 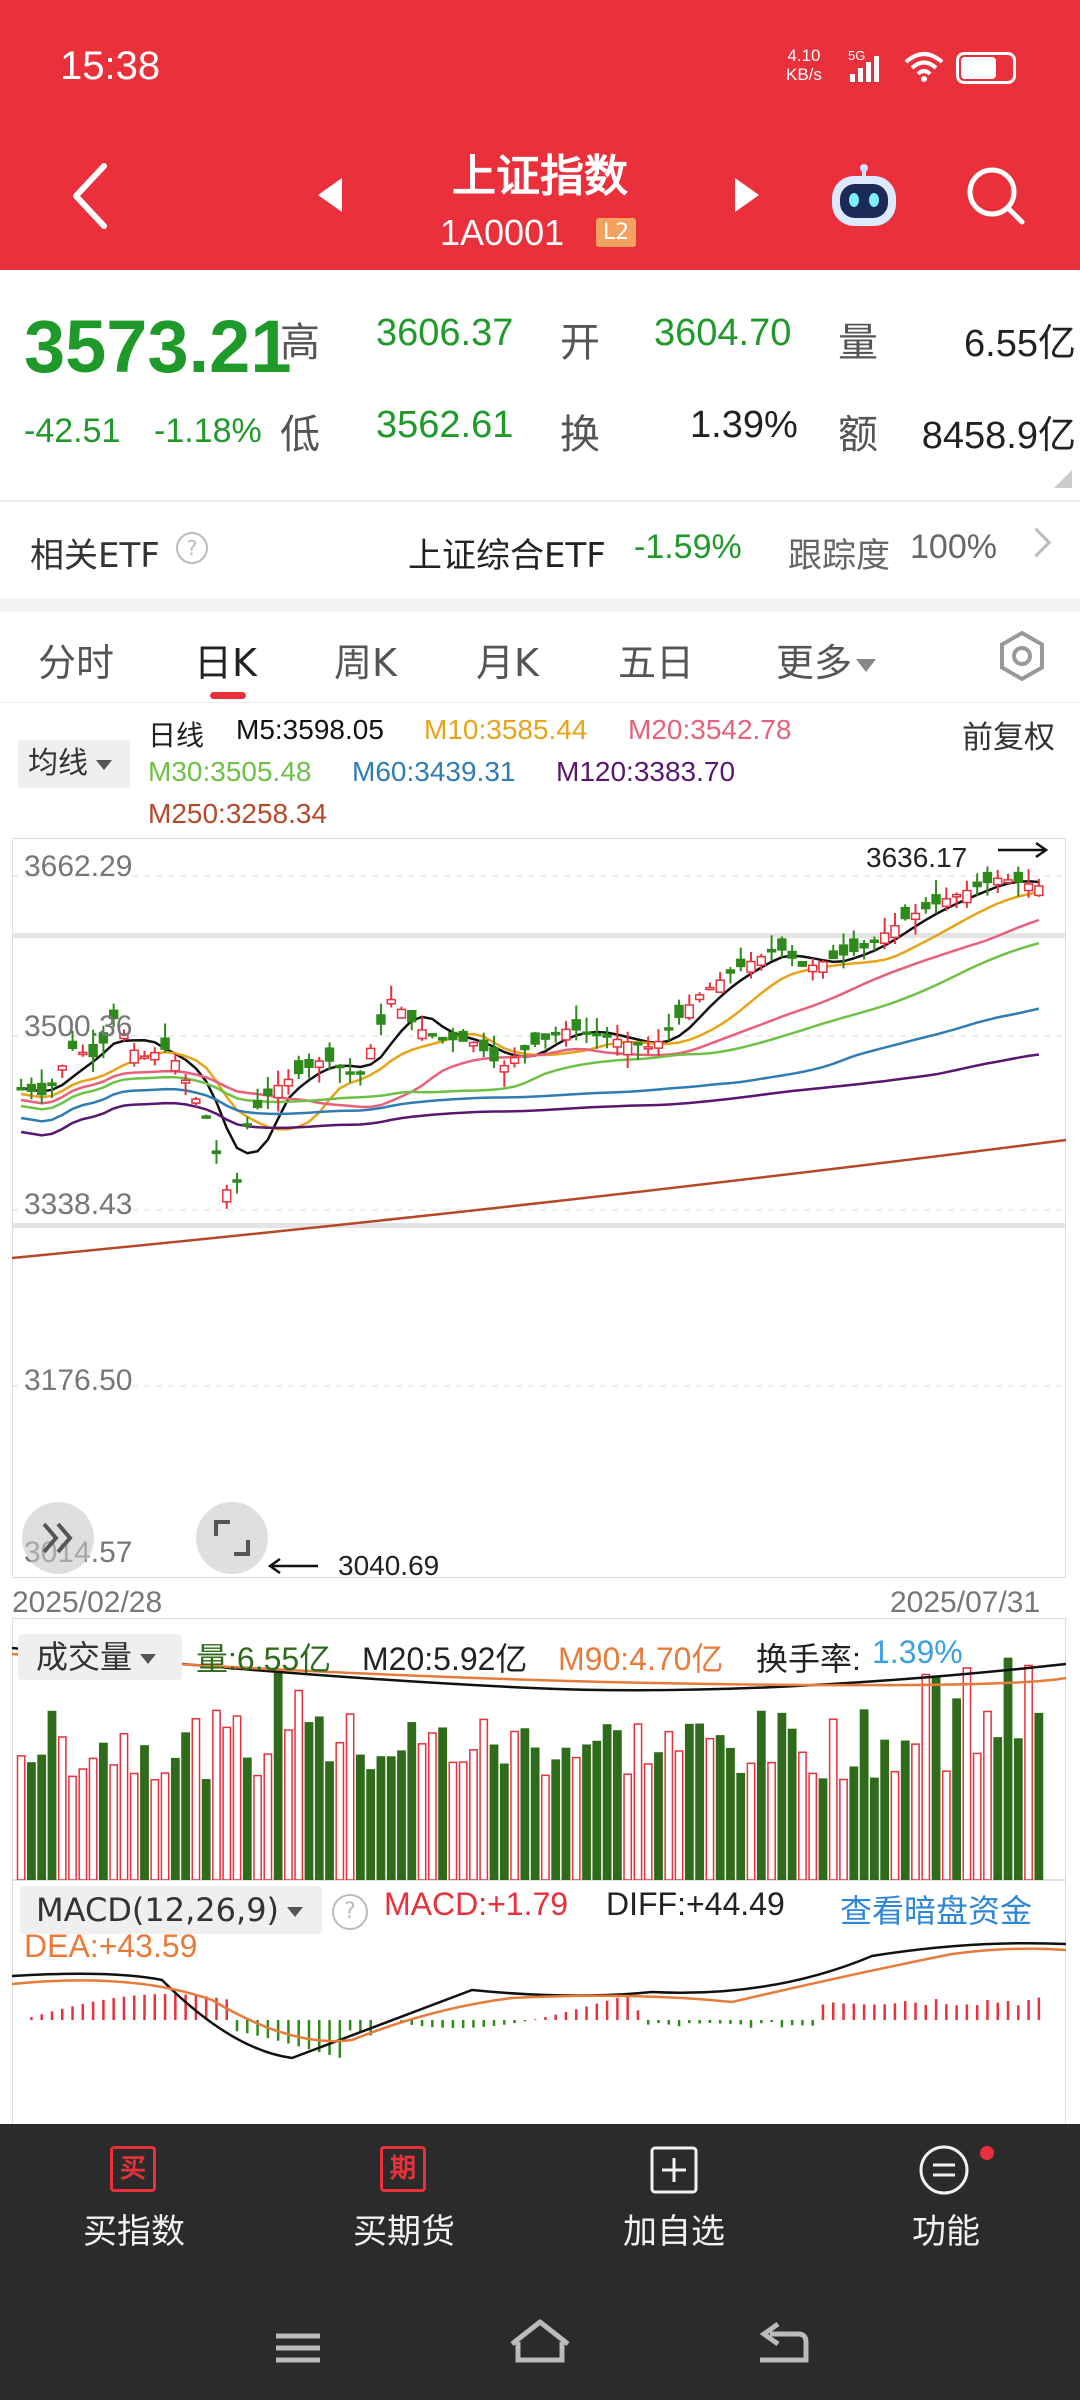 I want to click on buy-futures-button: 买期货, so click(x=404, y=2232).